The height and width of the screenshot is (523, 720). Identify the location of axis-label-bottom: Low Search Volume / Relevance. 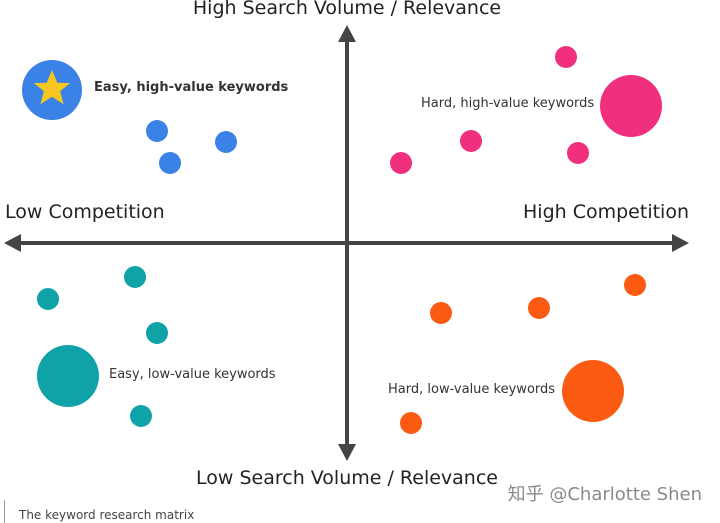
(347, 478).